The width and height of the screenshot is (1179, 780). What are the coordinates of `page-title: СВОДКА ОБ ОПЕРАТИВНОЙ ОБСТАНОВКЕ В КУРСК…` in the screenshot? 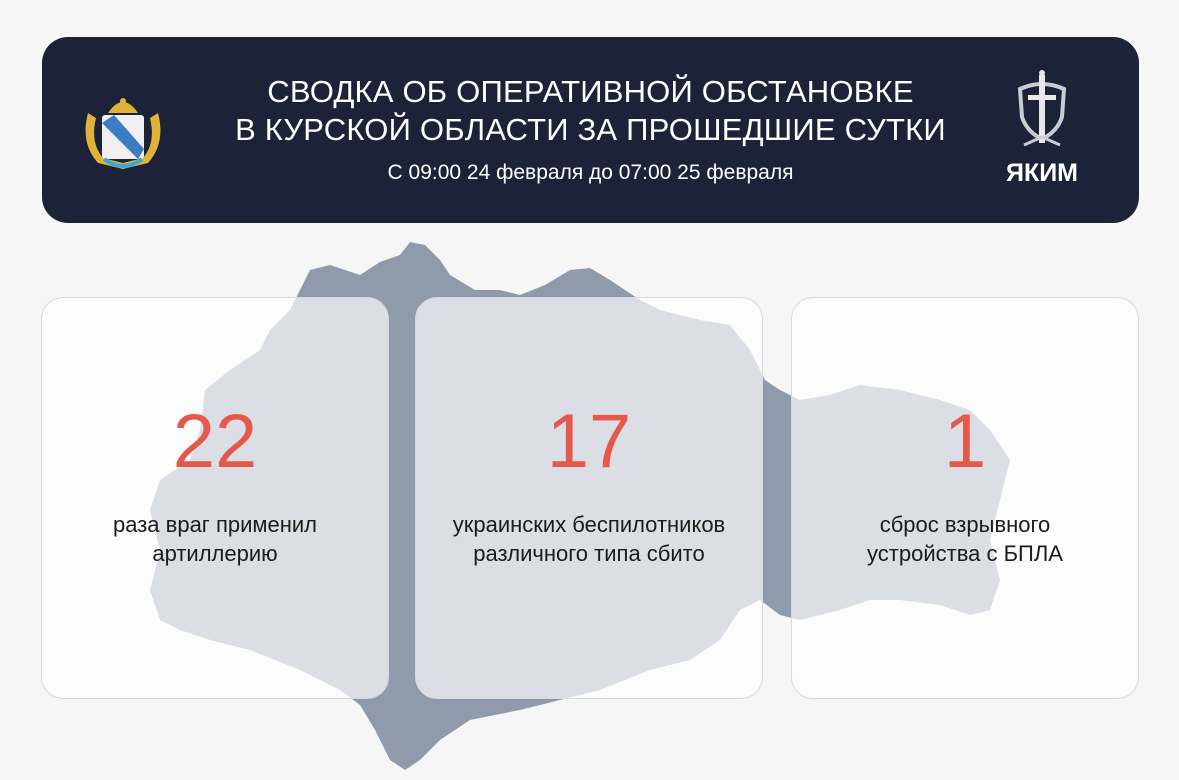 It's located at (590, 111).